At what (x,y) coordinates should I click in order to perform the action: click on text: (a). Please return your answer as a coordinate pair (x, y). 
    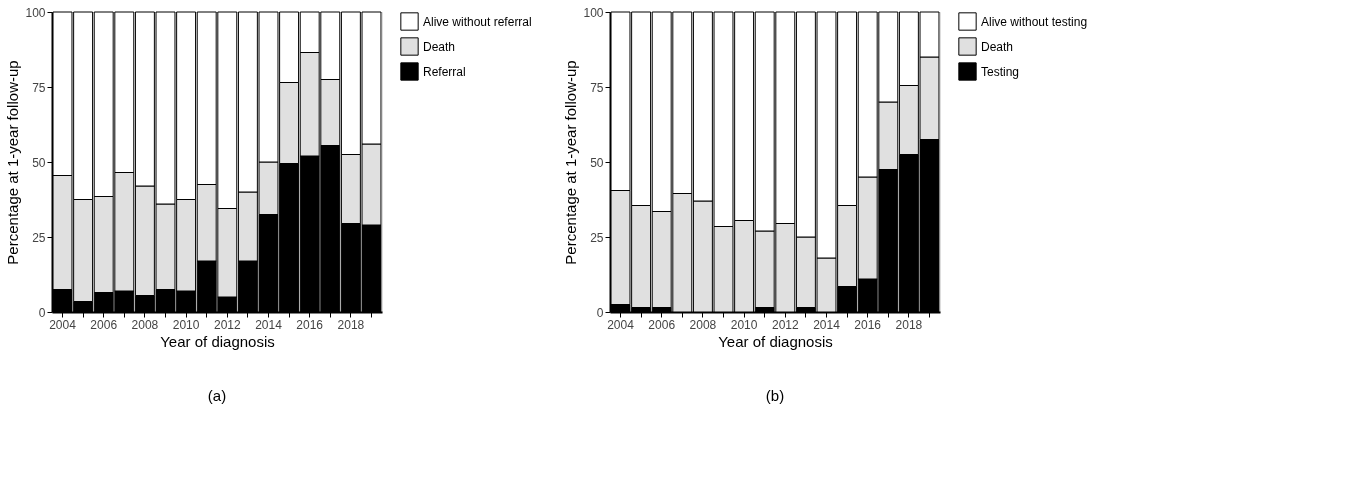
    Looking at the image, I should click on (217, 395).